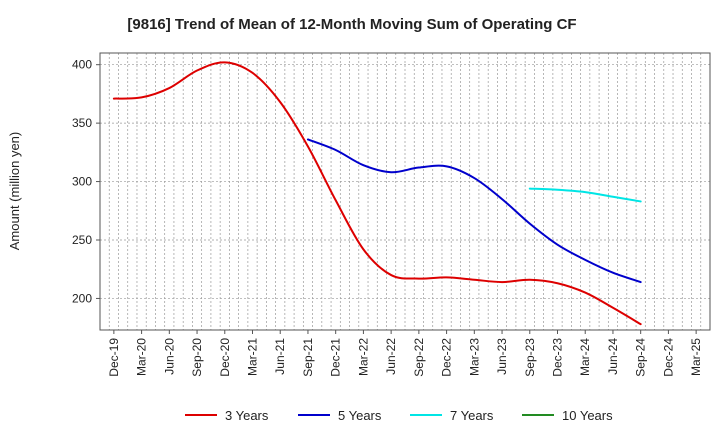  I want to click on y-axis-label: Amount (million yen), so click(14, 191).